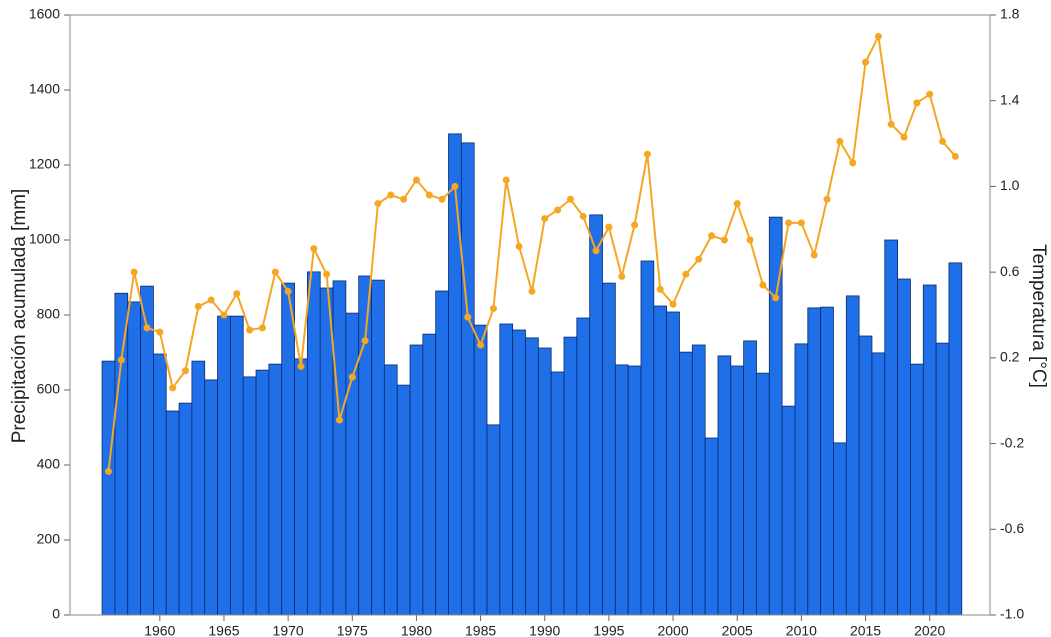 The image size is (1051, 637). What do you see at coordinates (929, 630) in the screenshot?
I see `x-tick-label: 2020` at bounding box center [929, 630].